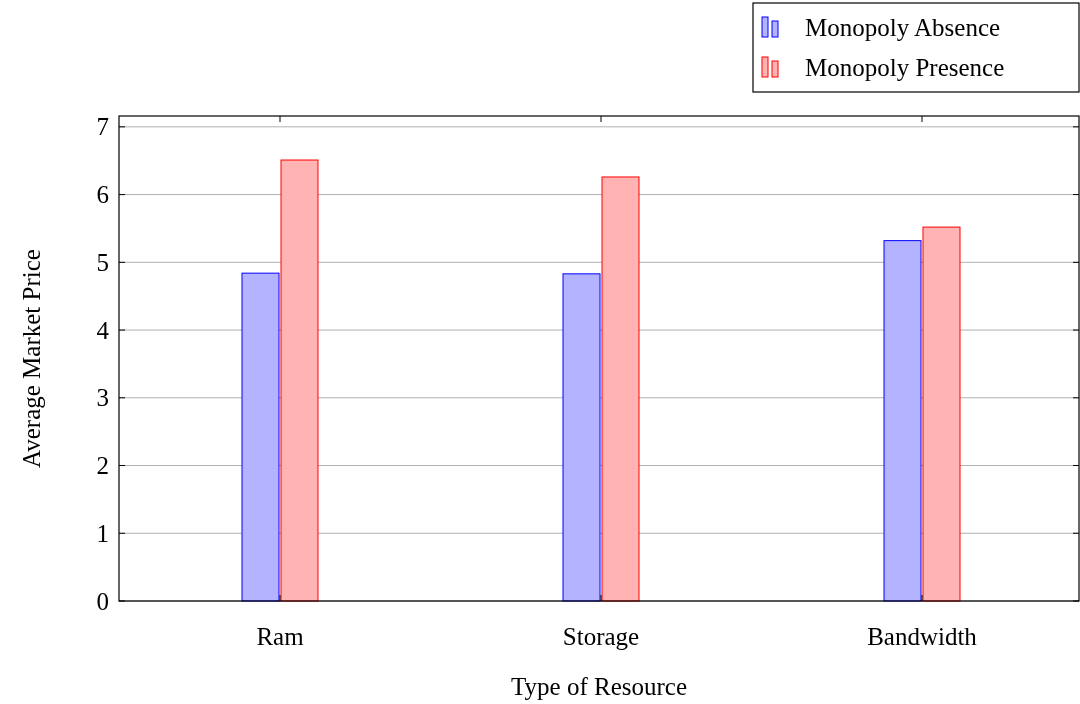 Image resolution: width=1080 pixels, height=704 pixels. I want to click on y-tick-label: 7, so click(102, 127).